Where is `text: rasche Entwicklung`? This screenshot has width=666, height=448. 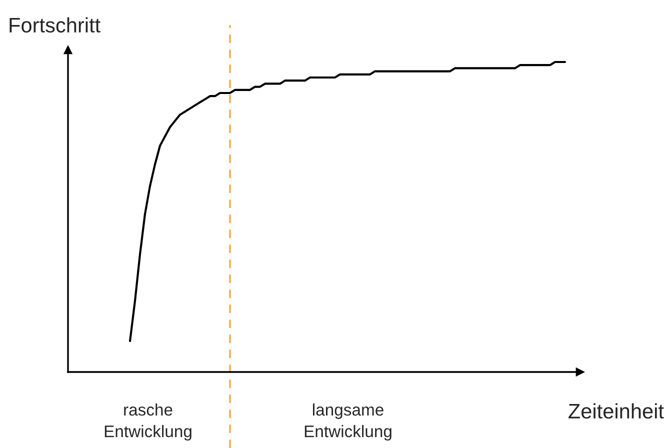
text: rasche Entwicklung is located at coordinates (148, 422).